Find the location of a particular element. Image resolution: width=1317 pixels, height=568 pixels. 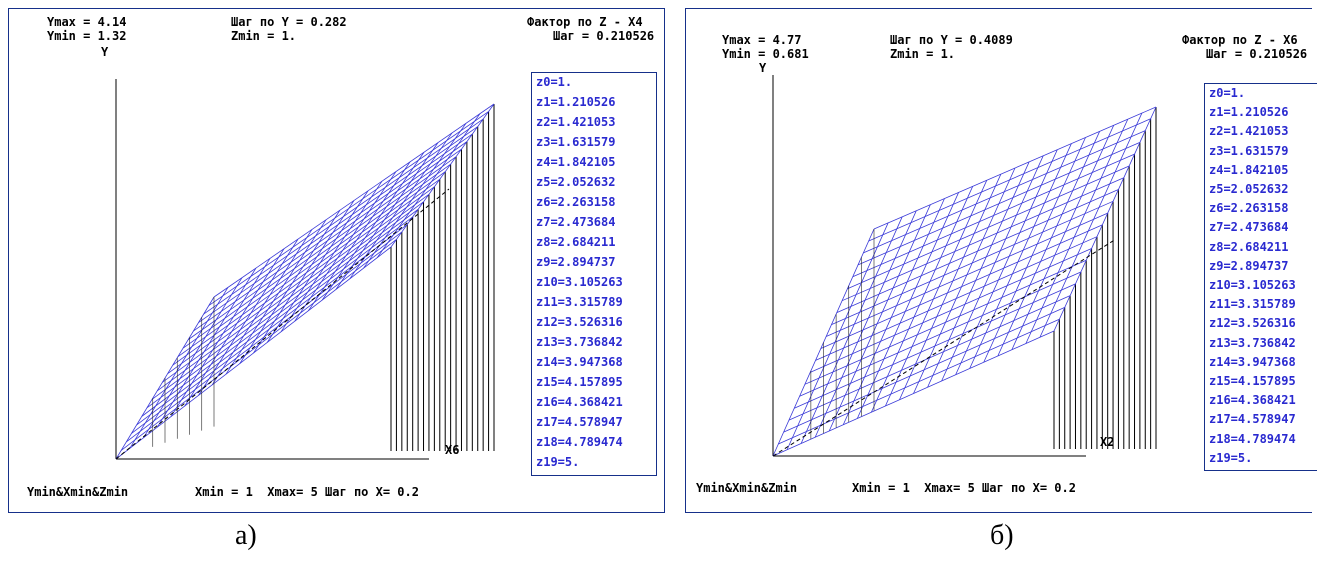

hidden-edge-line is located at coordinates (282, 324).